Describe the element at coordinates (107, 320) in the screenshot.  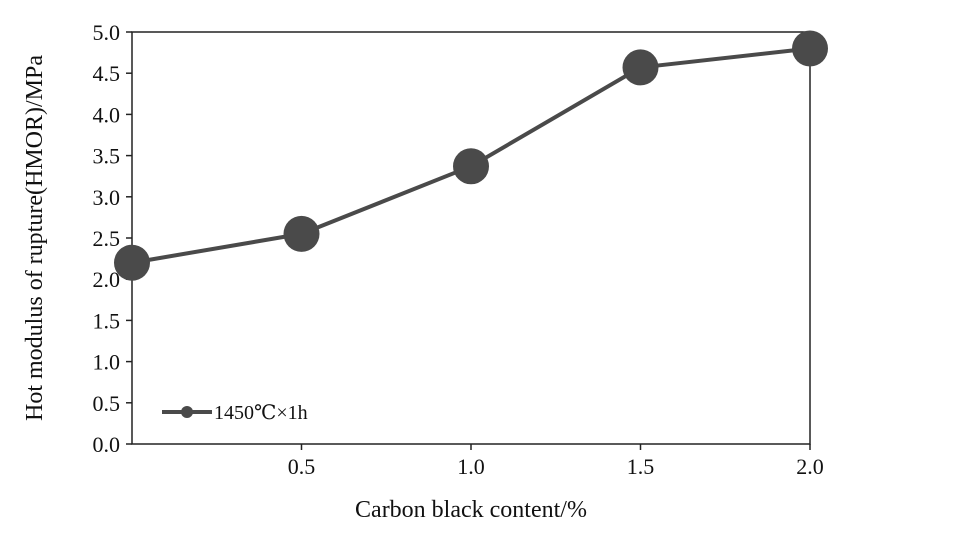
I see `y-tick-label: 1.5` at that location.